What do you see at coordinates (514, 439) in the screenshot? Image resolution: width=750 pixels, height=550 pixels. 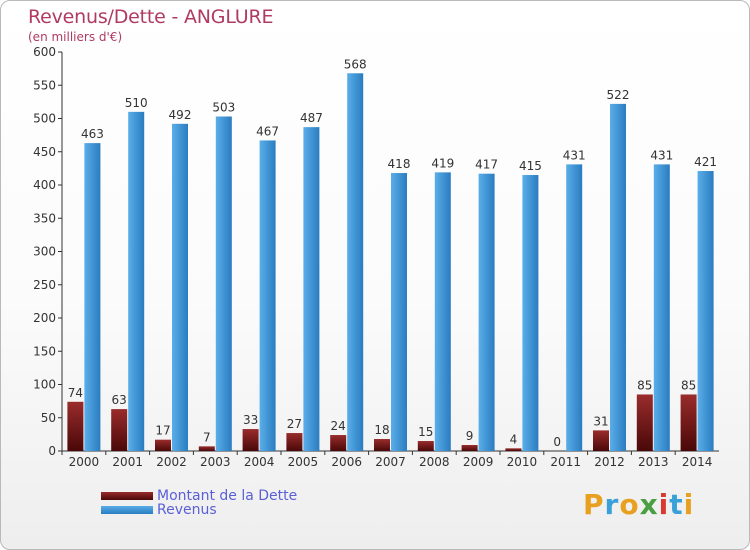 I see `data-label-dette: 4` at bounding box center [514, 439].